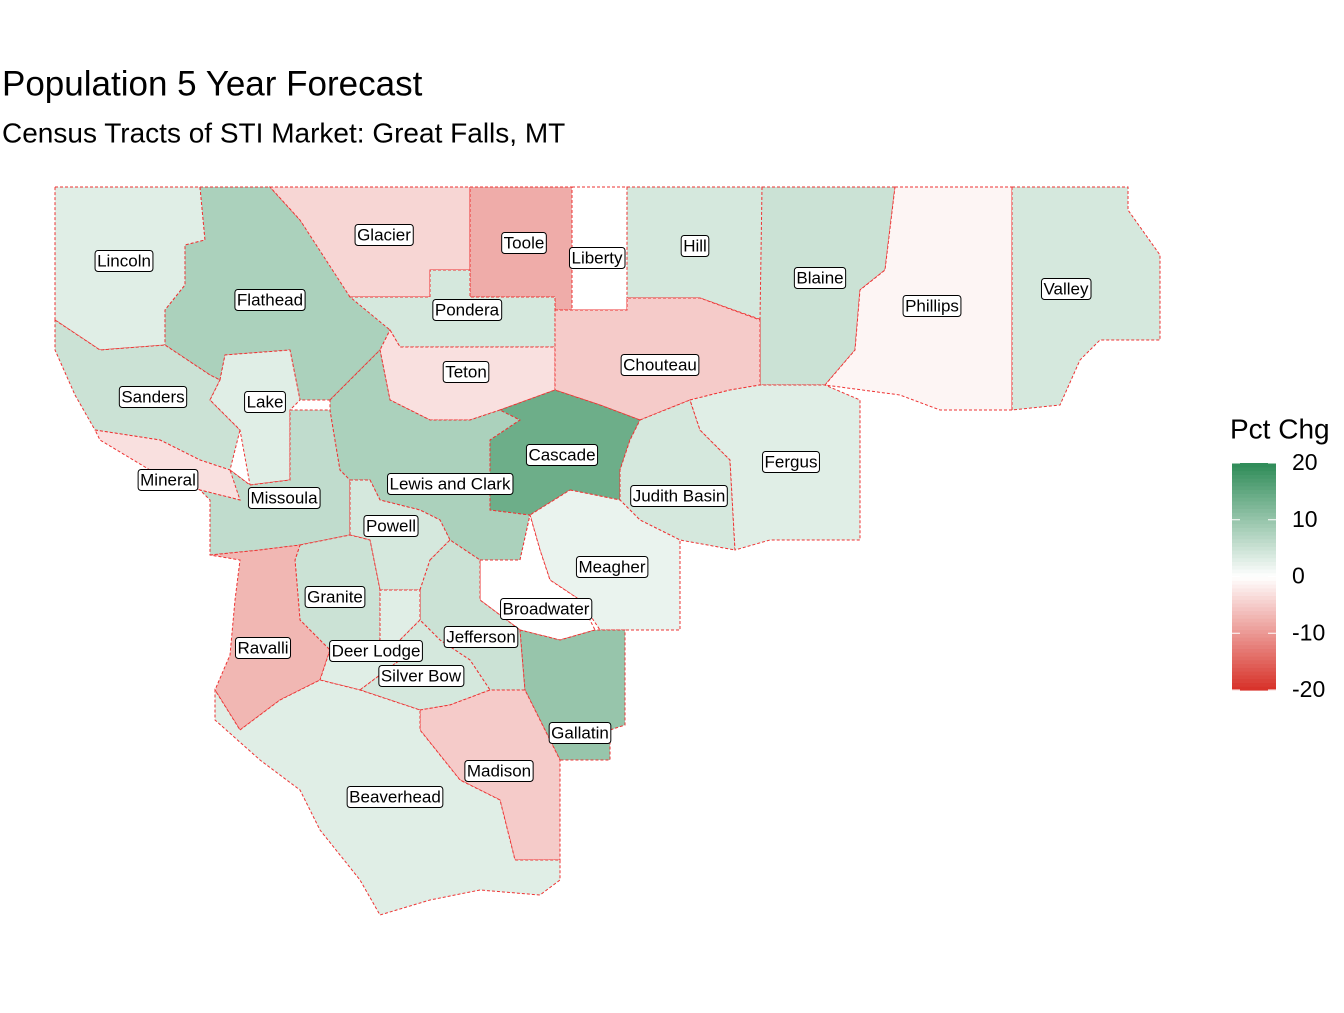 The height and width of the screenshot is (1013, 1344). I want to click on county-label: Lake, so click(265, 401).